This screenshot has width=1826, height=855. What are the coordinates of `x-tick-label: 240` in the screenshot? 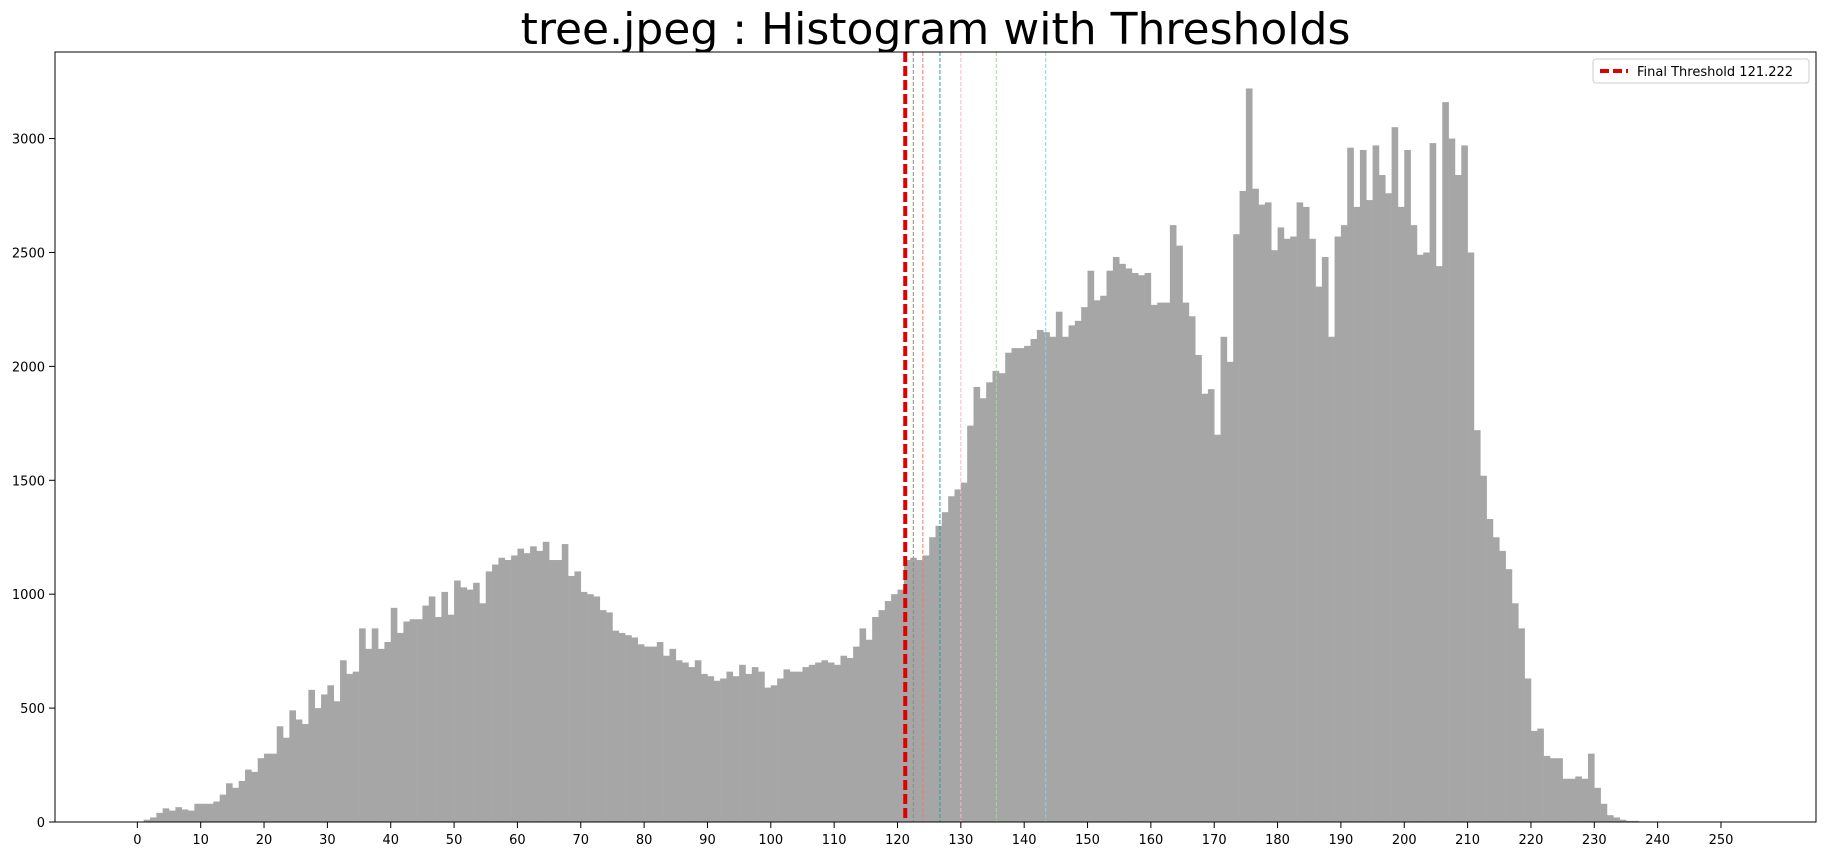 It's located at (1657, 840).